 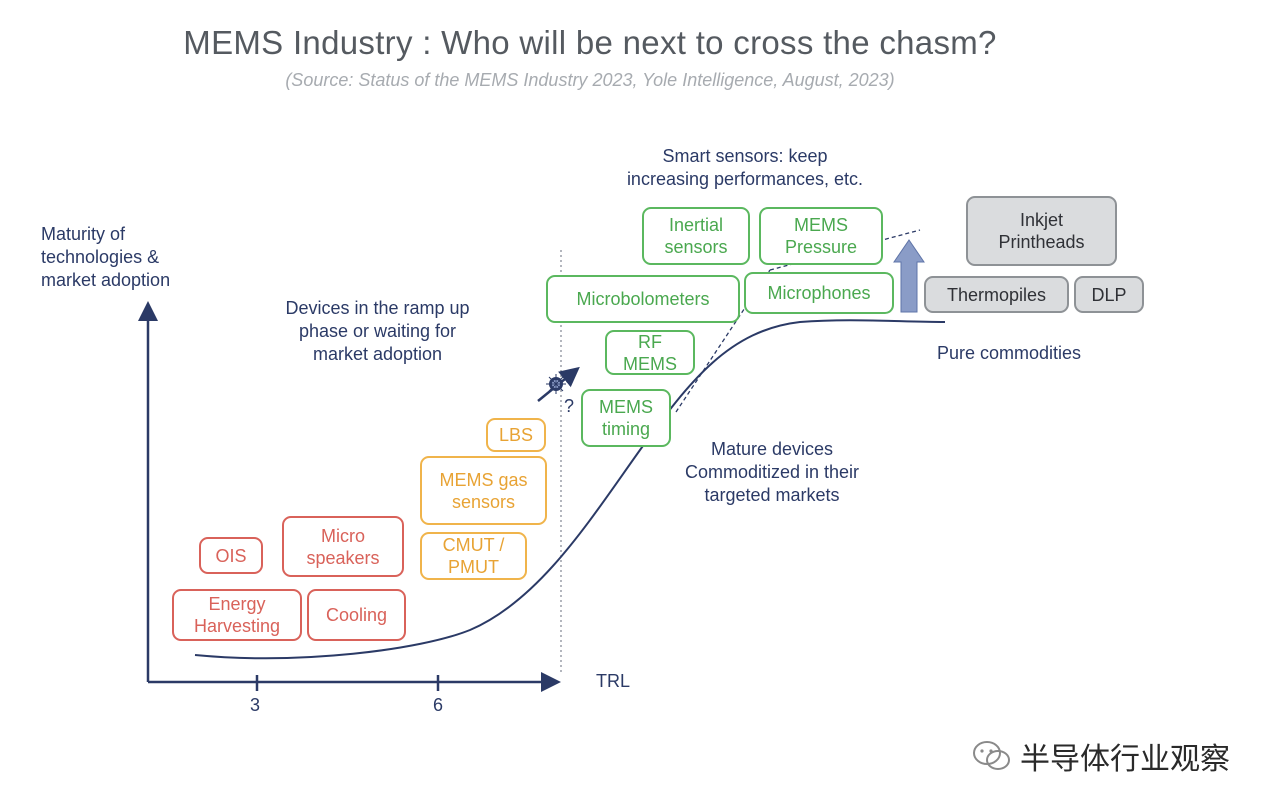 I want to click on box-text: CMUT /, so click(x=473, y=545).